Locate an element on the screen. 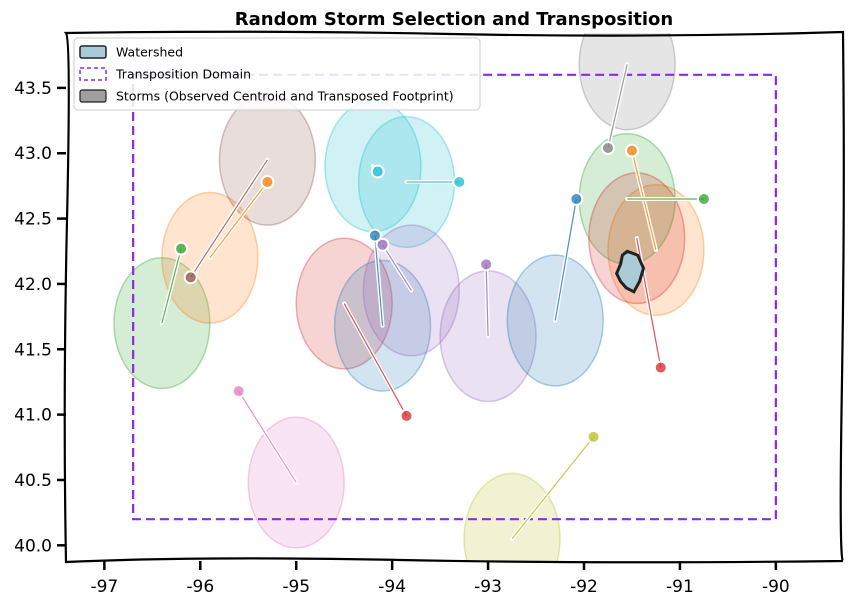  legend-label: Watershed is located at coordinates (149, 52).